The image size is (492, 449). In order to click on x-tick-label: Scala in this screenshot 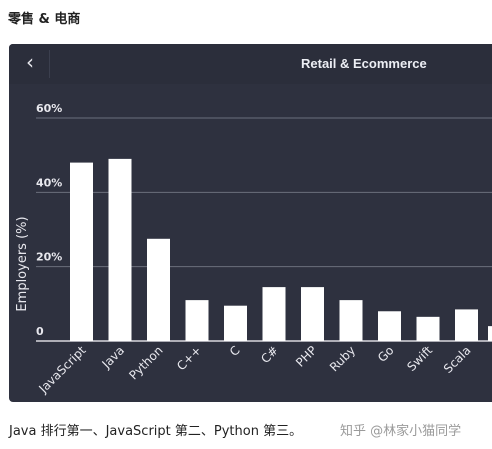, I will do `click(457, 359)`.